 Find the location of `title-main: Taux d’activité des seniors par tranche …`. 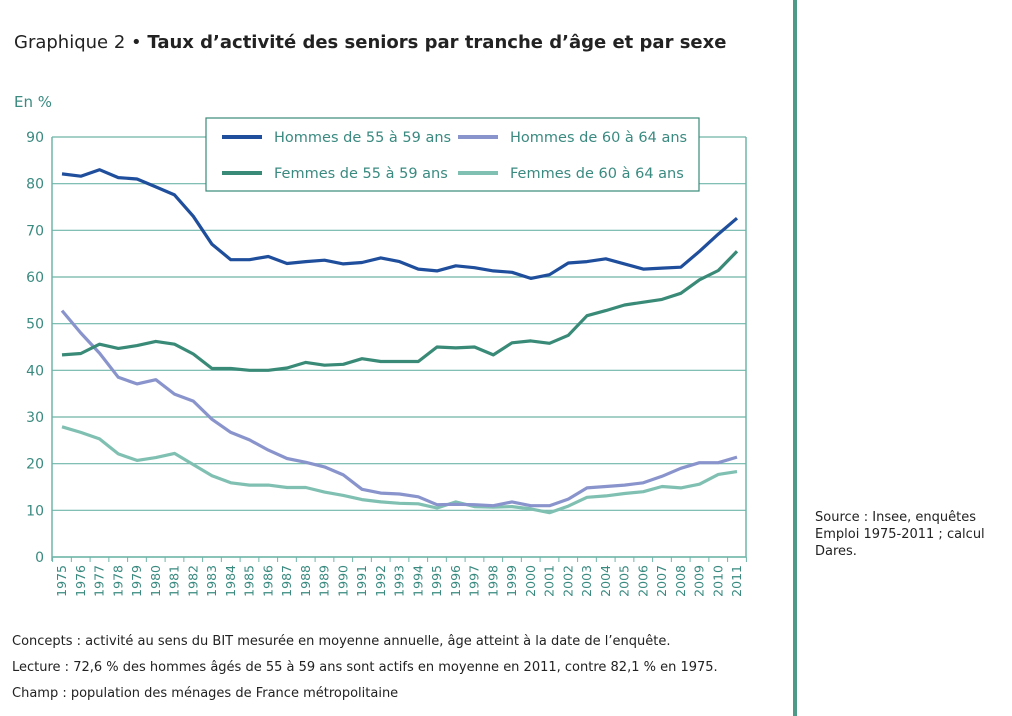

title-main: Taux d’activité des seniors par tranche … is located at coordinates (437, 42).